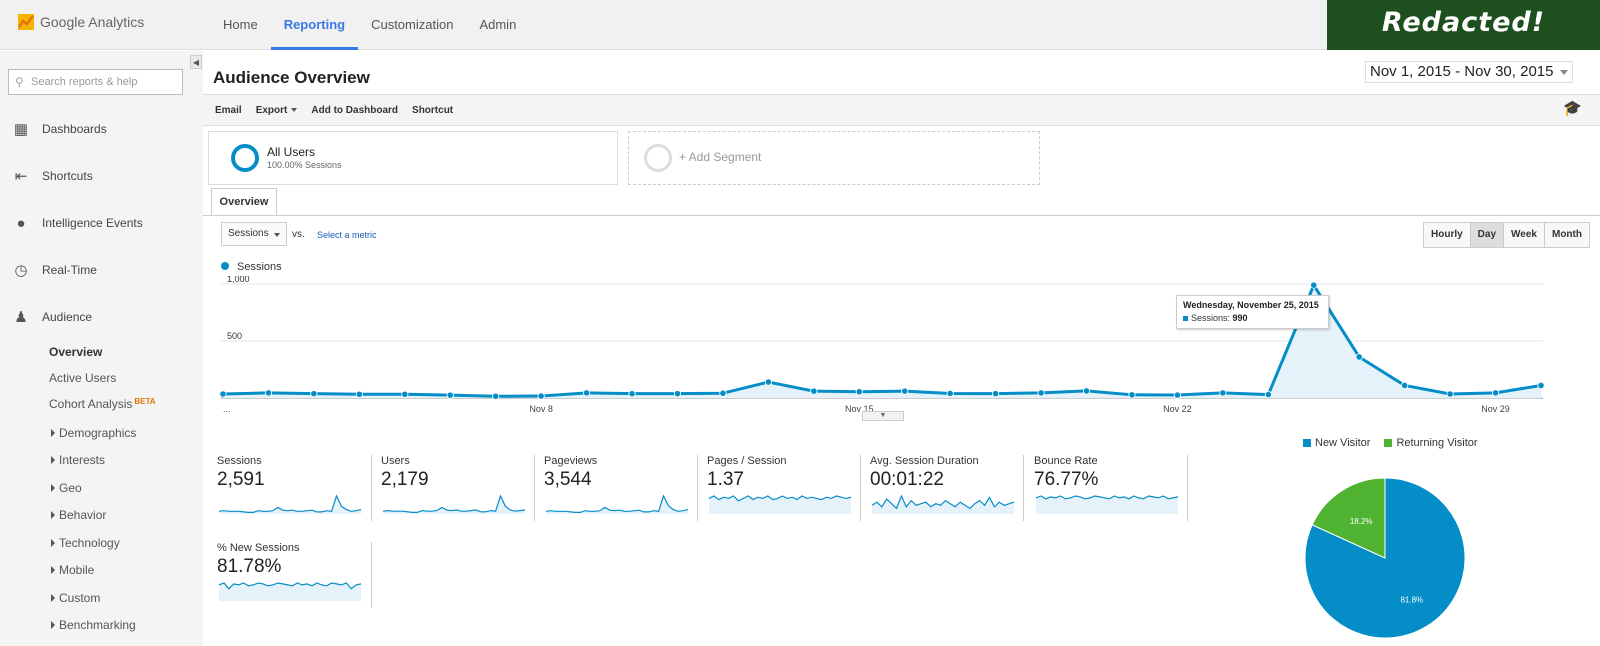  What do you see at coordinates (85, 543) in the screenshot?
I see `sidebar-item-technology: Technology` at bounding box center [85, 543].